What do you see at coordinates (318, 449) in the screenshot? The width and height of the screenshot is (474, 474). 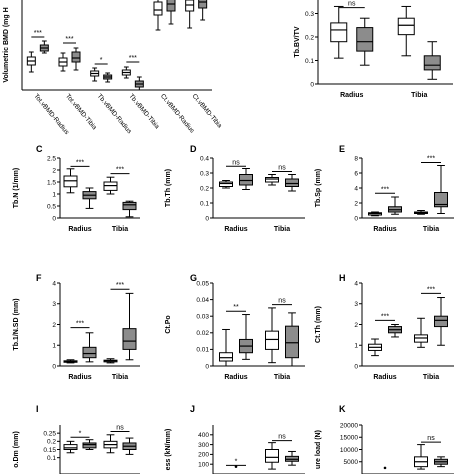 I see `y-axis-label: ure load (N)` at bounding box center [318, 449].